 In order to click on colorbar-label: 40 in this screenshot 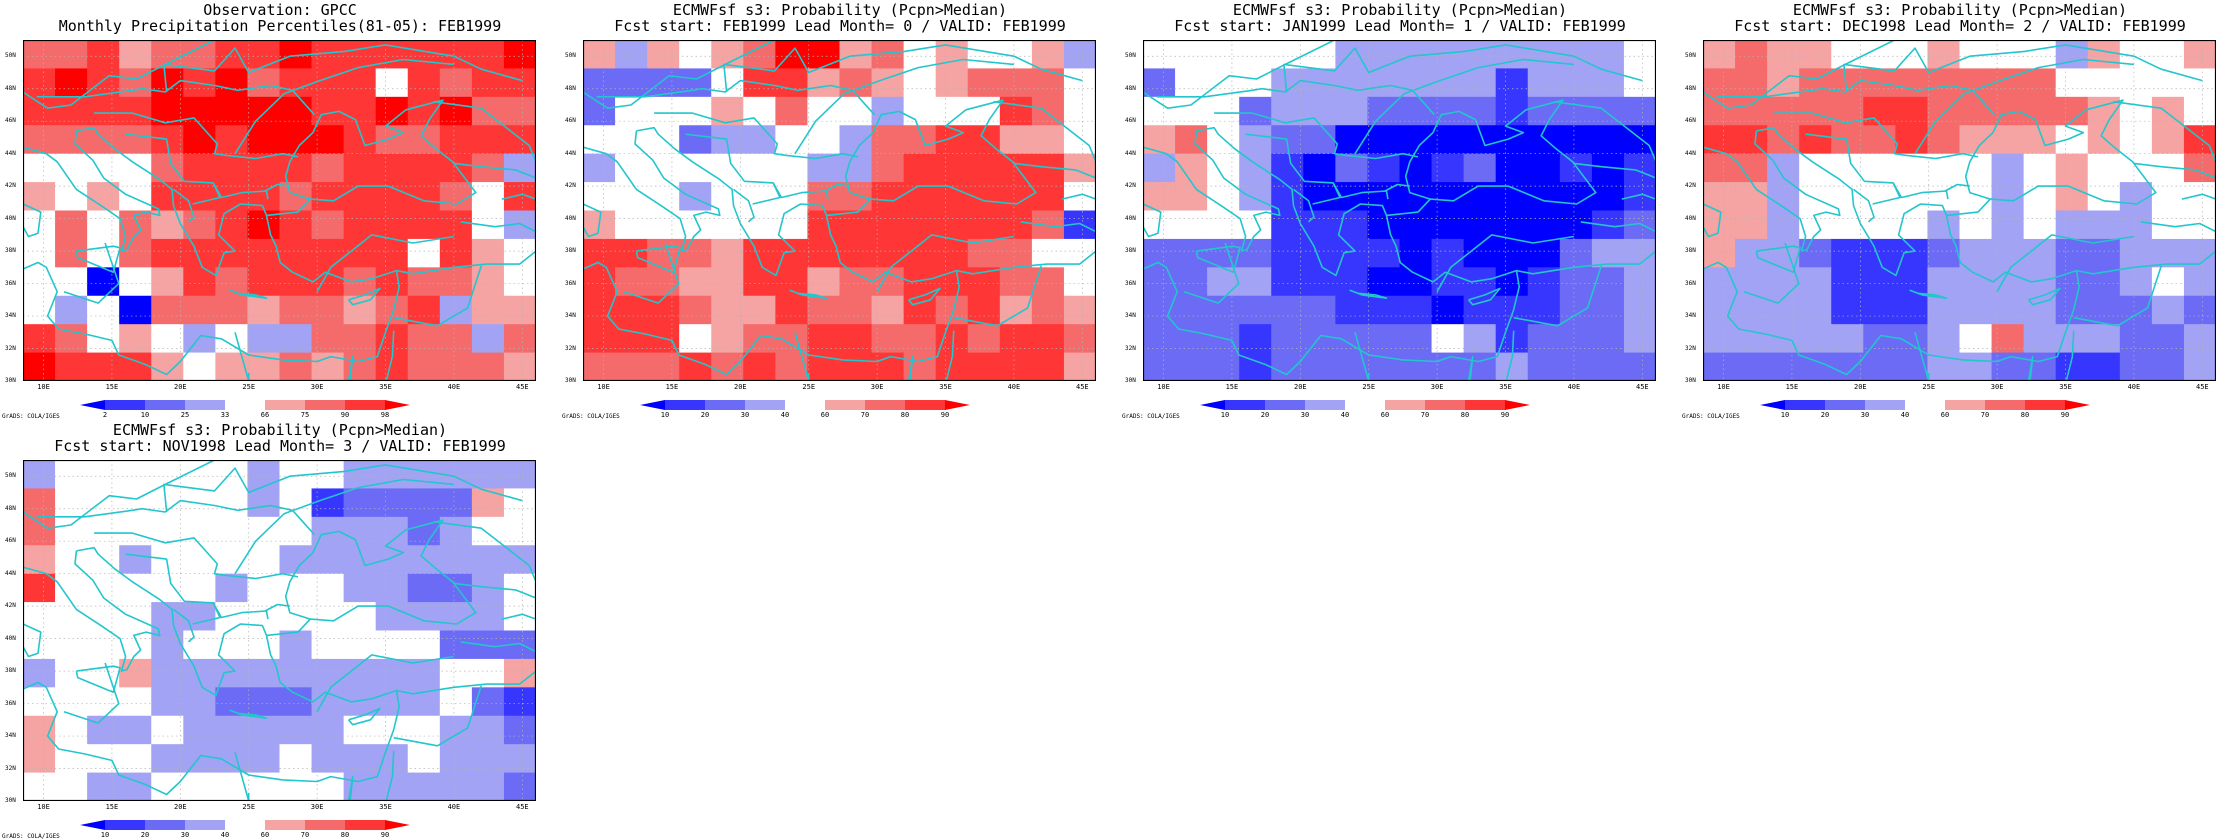, I will do `click(1905, 415)`.